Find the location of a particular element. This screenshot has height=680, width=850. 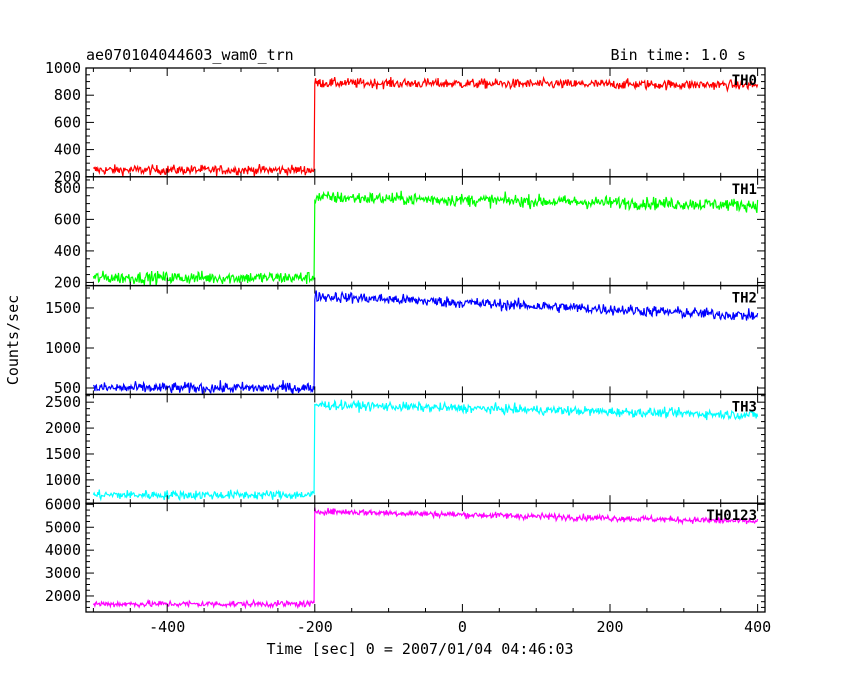

series-line-th0123 is located at coordinates (425, 558).